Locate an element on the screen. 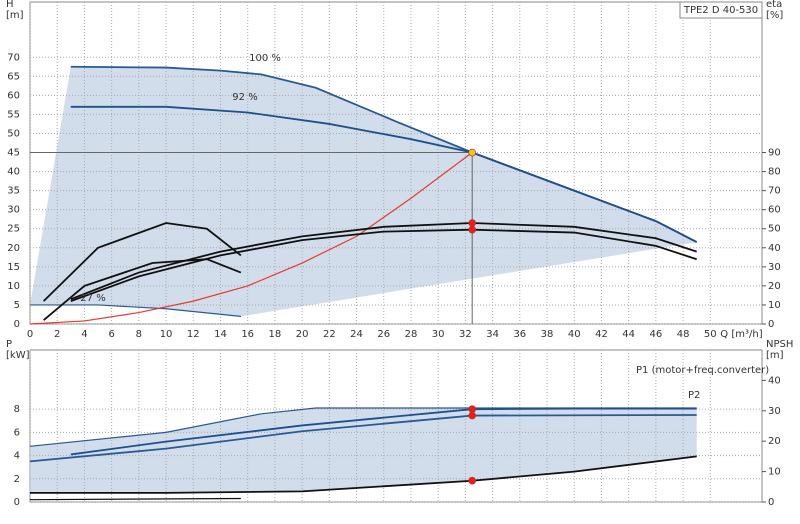 The height and width of the screenshot is (524, 800). y-tick-label: 35 is located at coordinates (13, 191).